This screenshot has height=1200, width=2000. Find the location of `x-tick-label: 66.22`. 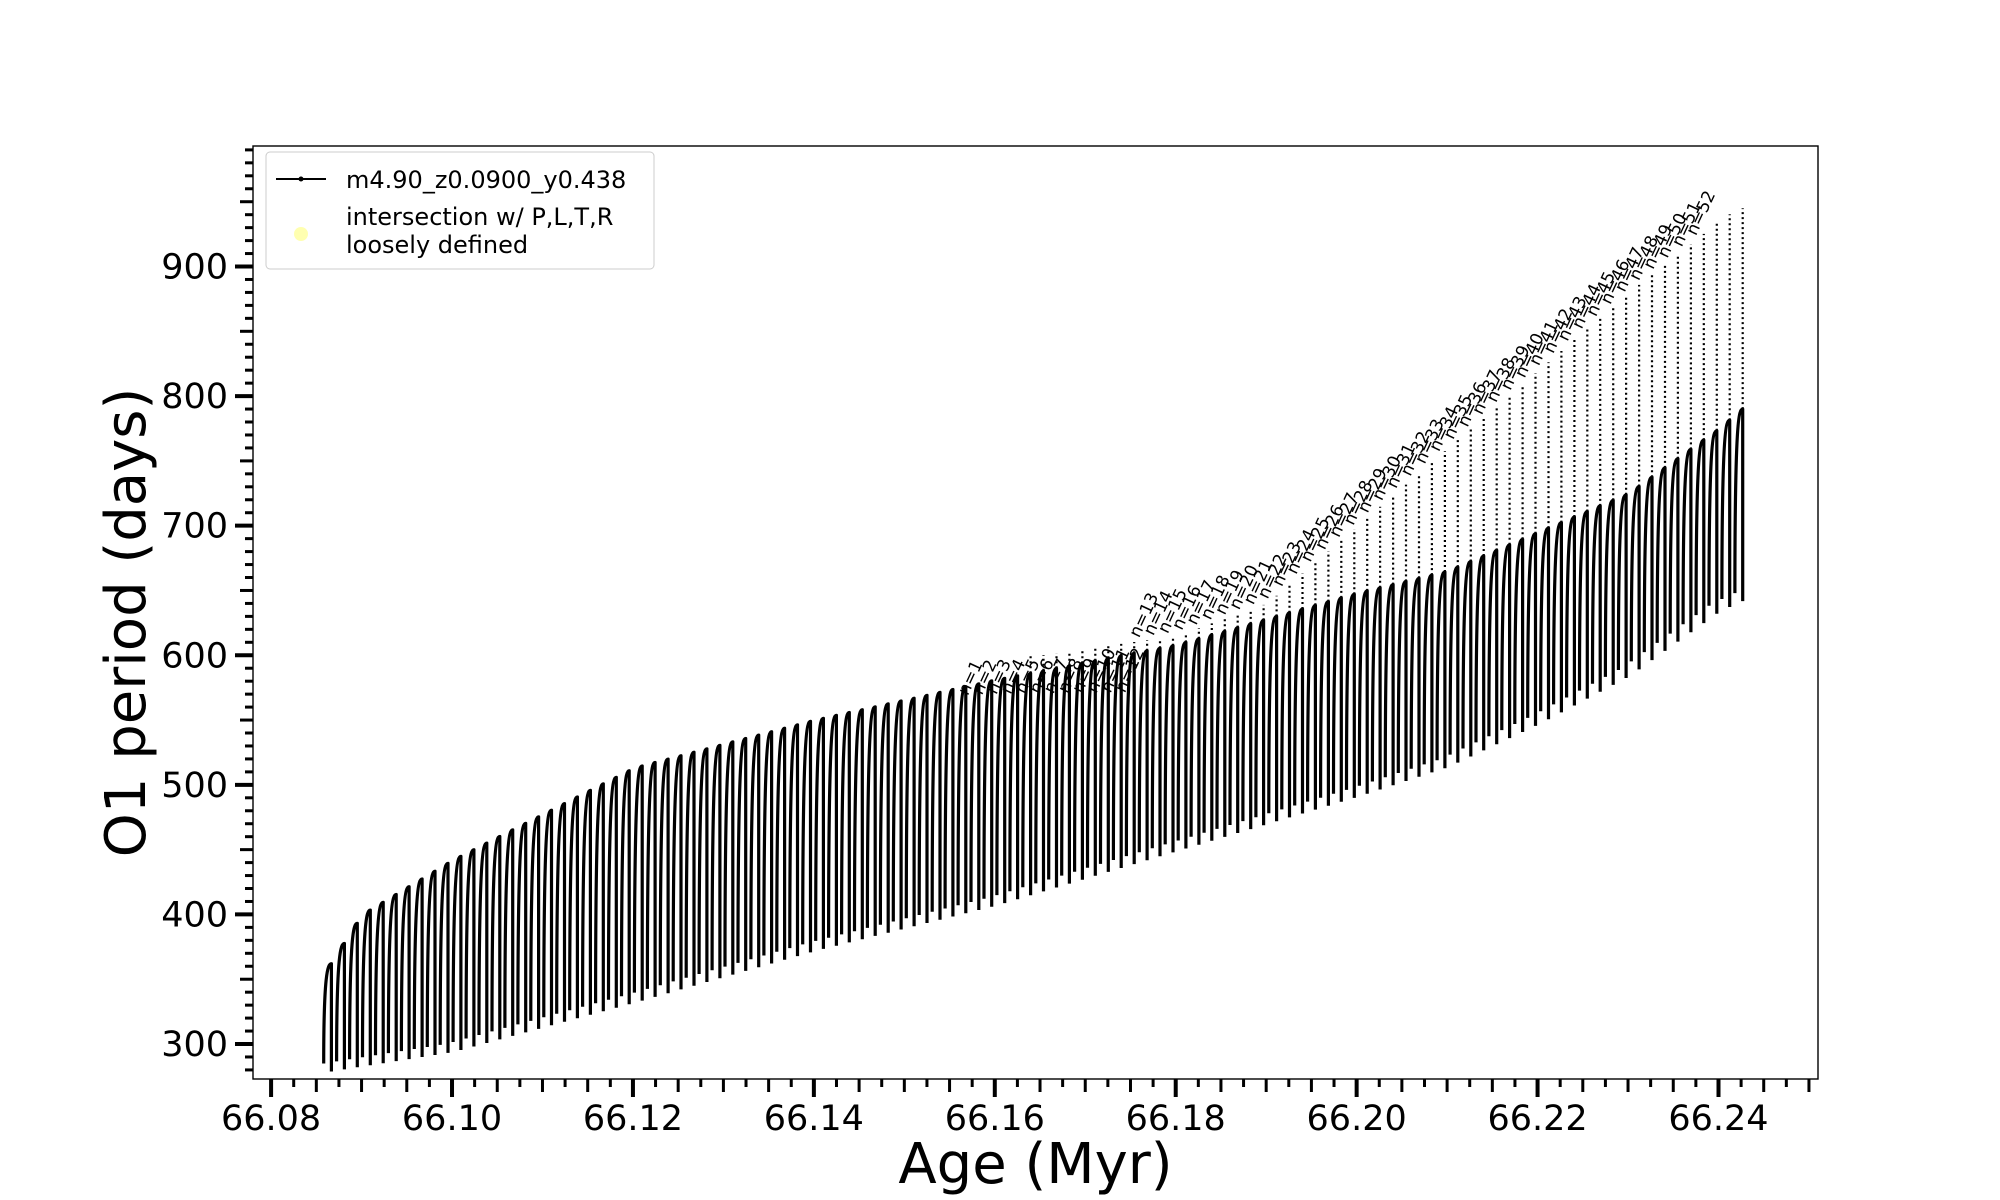

x-tick-label: 66.22 is located at coordinates (1537, 1119).